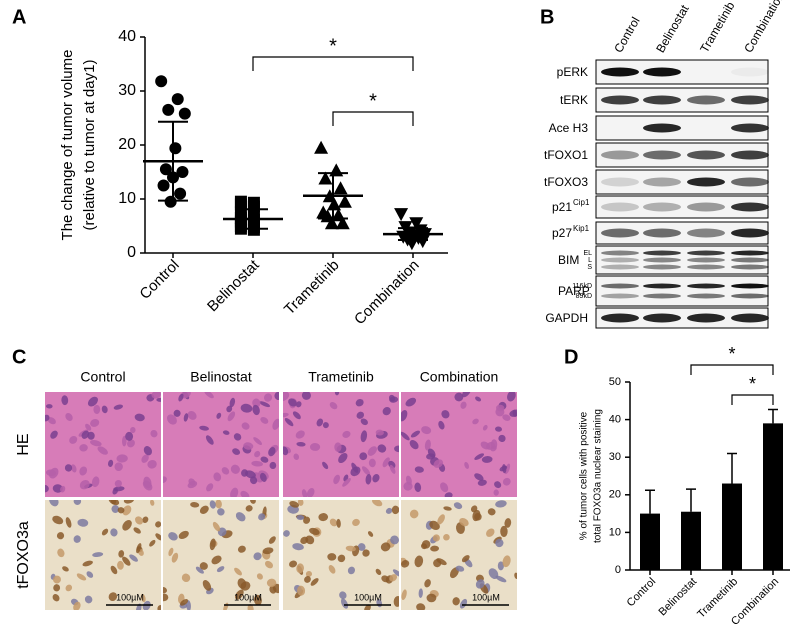 The image size is (800, 636). I want to click on blot-column-label: Combination, so click(764, 27).